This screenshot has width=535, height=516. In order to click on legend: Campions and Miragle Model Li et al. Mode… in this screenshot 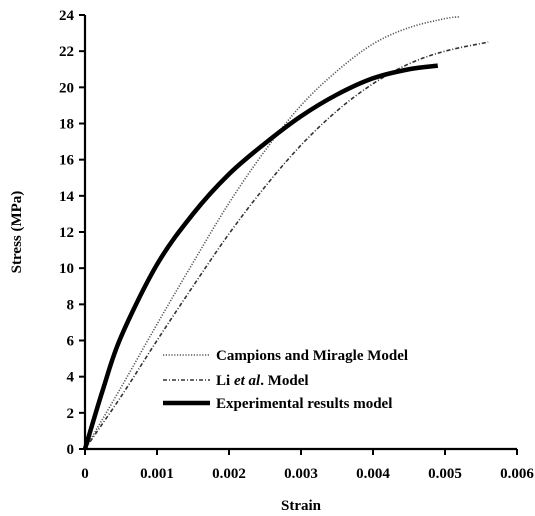, I will do `click(285, 380)`.